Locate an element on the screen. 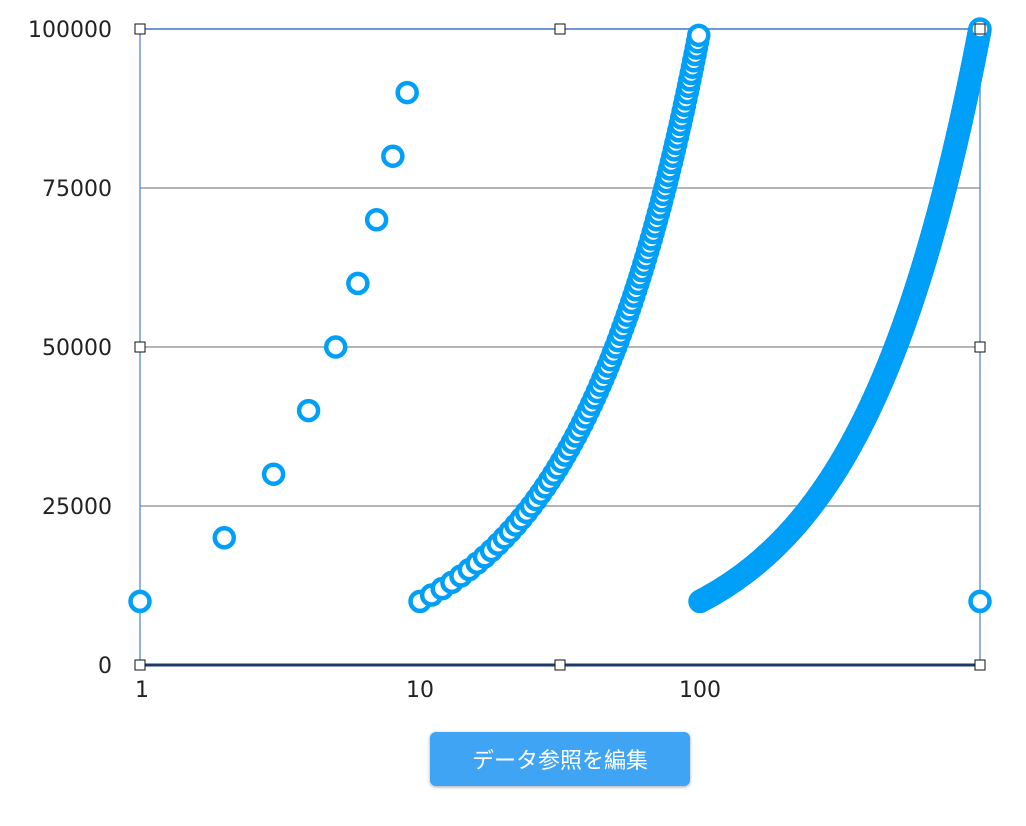  y-tick-label: 0 is located at coordinates (105, 666).